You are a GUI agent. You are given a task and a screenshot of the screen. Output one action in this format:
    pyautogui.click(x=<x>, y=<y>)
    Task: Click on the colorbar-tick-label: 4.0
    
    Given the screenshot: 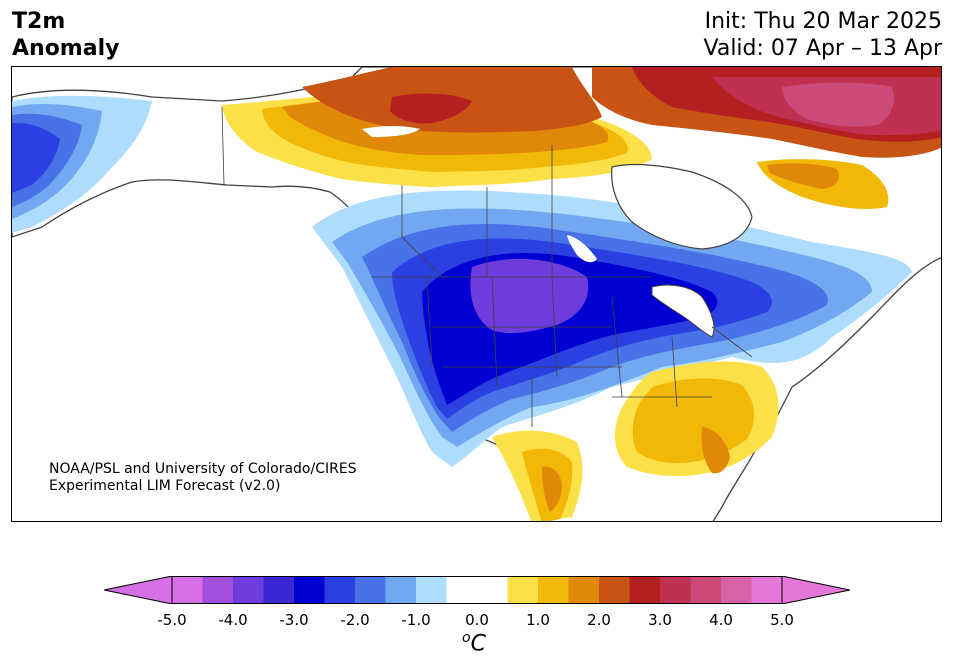 What is the action you would take?
    pyautogui.click(x=721, y=620)
    